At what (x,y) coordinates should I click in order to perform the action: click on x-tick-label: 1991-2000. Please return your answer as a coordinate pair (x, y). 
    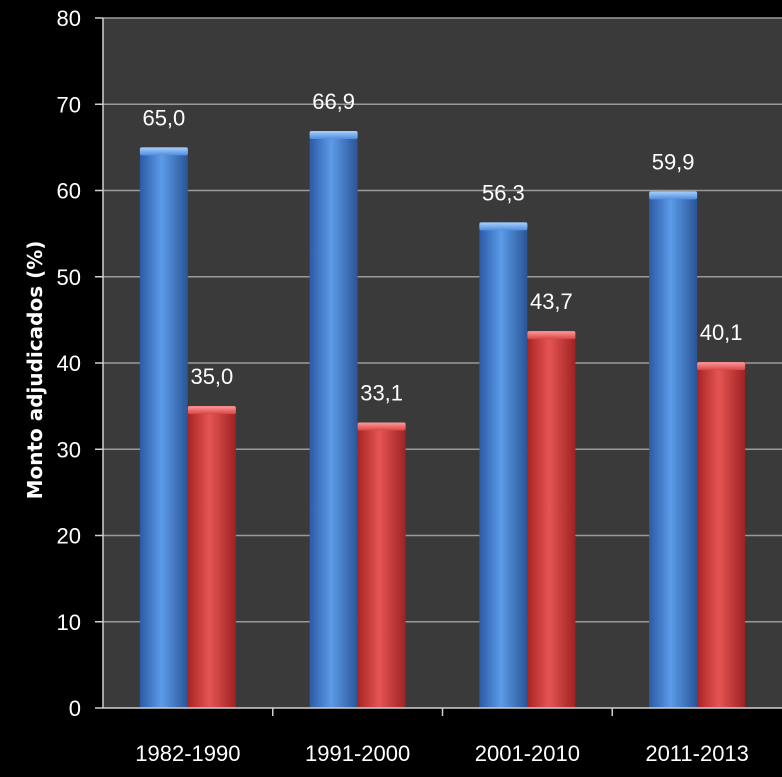
    Looking at the image, I should click on (357, 753).